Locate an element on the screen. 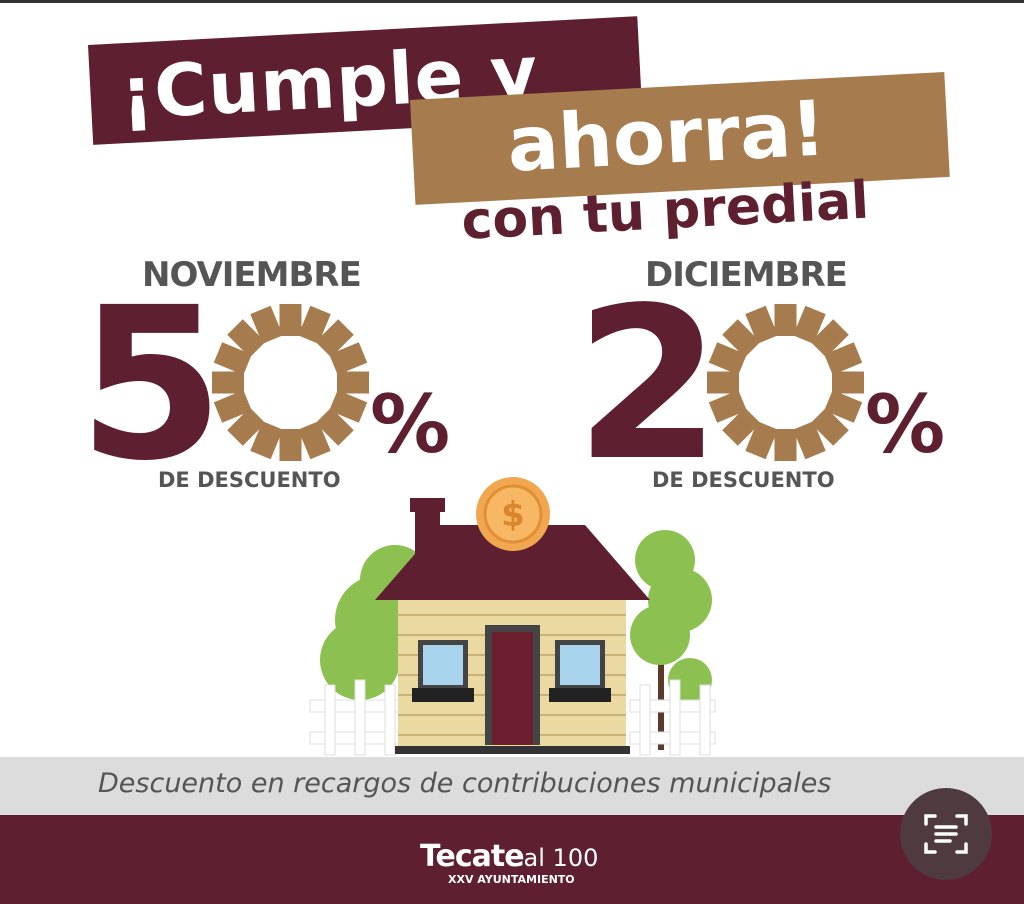 The height and width of the screenshot is (904, 1024). tecate-logo: Tecateal 100 XXV AYUNTAMIENTO is located at coordinates (509, 862).